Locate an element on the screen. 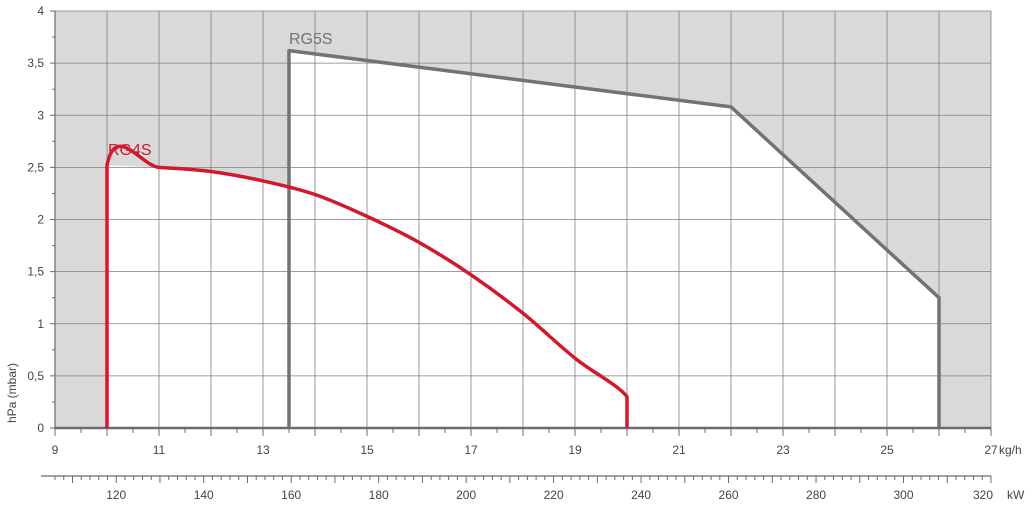 Image resolution: width=1033 pixels, height=509 pixels. x2-axis-unit: kW is located at coordinates (1016, 495).